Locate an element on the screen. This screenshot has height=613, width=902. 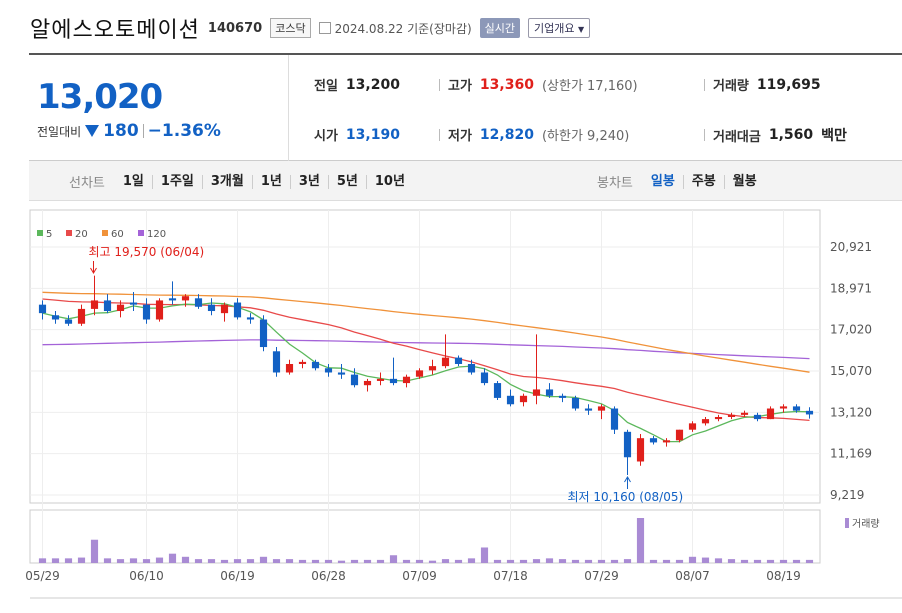
x-tick-label: 07/09 is located at coordinates (419, 576).